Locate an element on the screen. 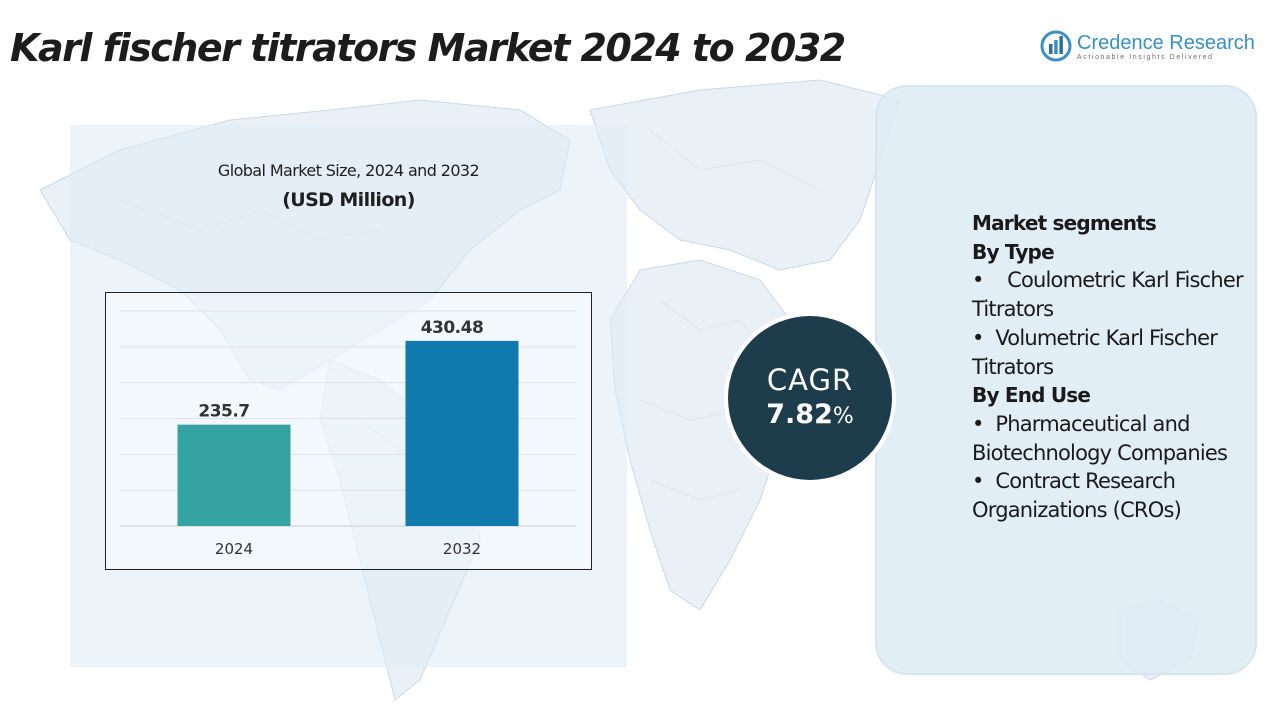 This screenshot has width=1280, height=720. segment-item-label: Coulometric Karl Fischer Titrators is located at coordinates (1108, 295).